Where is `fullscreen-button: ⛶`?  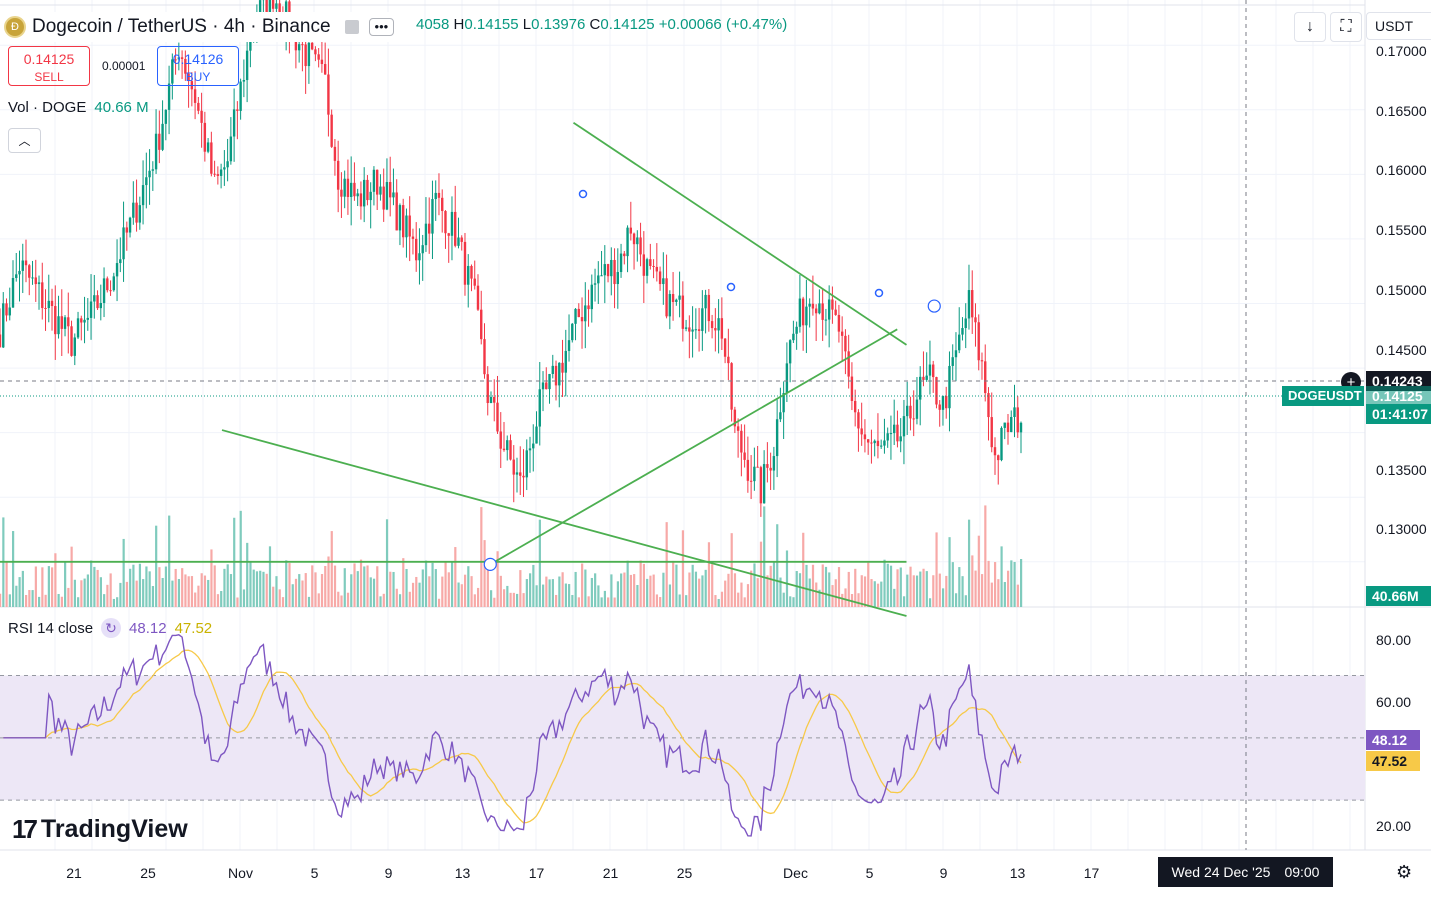 fullscreen-button: ⛶ is located at coordinates (1346, 27).